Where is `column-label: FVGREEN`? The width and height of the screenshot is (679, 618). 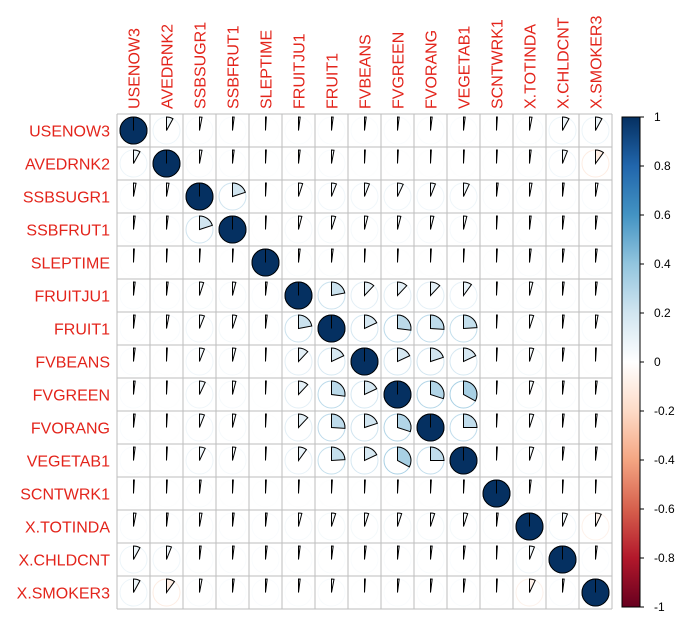 column-label: FVGREEN is located at coordinates (399, 70).